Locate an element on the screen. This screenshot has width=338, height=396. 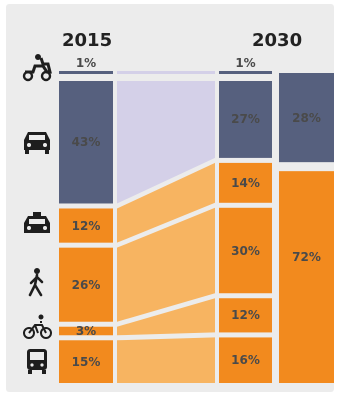
label-2030-shared-car: 14% is located at coordinates (245, 182).